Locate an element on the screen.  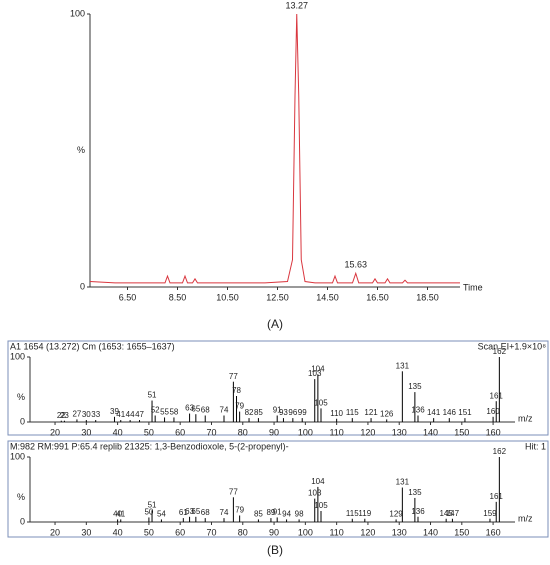
peak-label: 50 is located at coordinates (148, 512).